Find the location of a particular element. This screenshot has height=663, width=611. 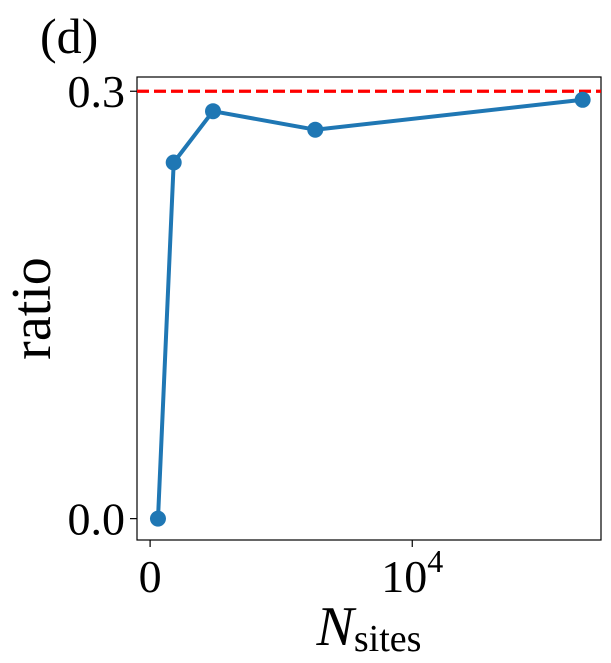

x-axis: 0 104 is located at coordinates (291, 571).